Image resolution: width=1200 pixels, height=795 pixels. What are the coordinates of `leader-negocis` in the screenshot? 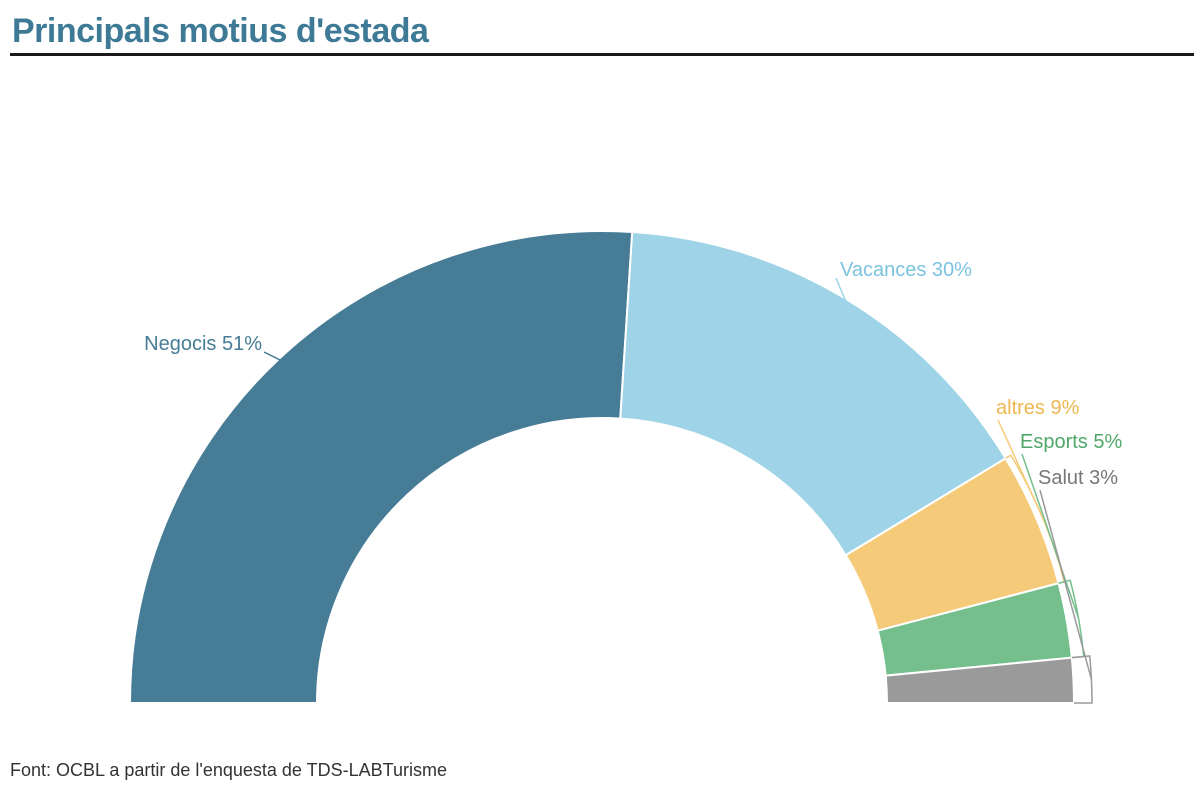 It's located at (272, 356).